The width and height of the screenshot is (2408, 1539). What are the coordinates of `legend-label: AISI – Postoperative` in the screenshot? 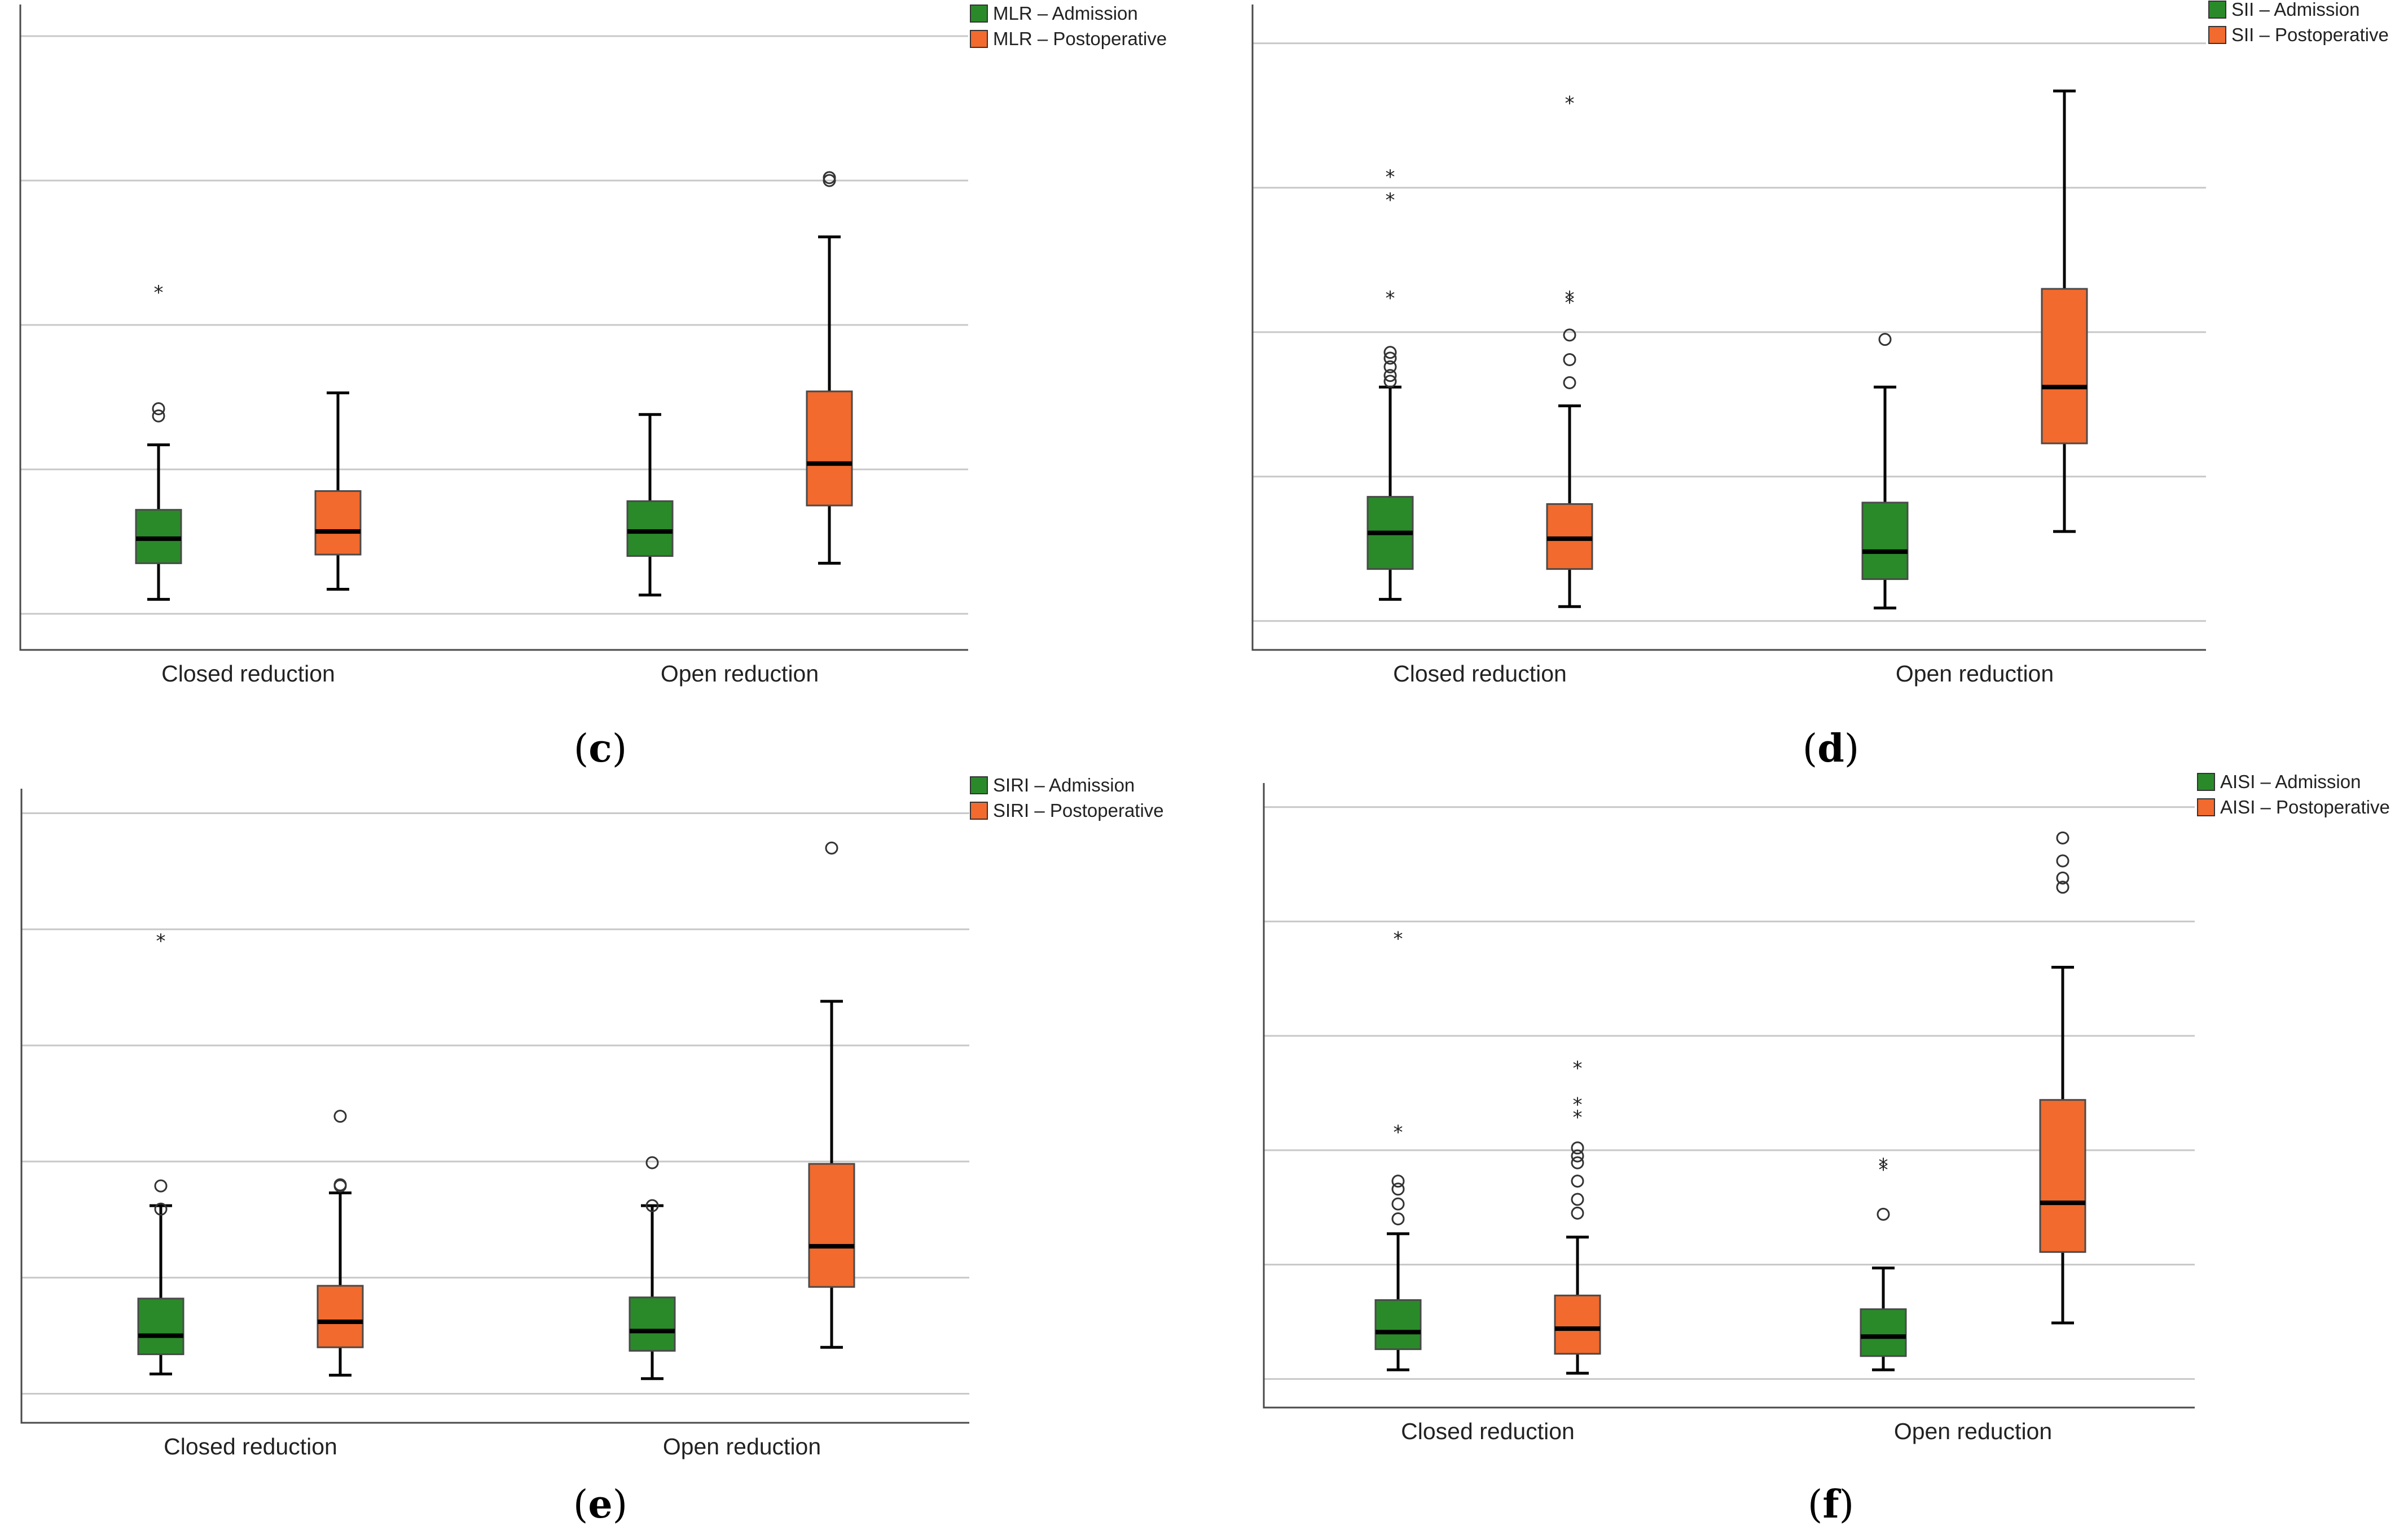 It's located at (2305, 807).